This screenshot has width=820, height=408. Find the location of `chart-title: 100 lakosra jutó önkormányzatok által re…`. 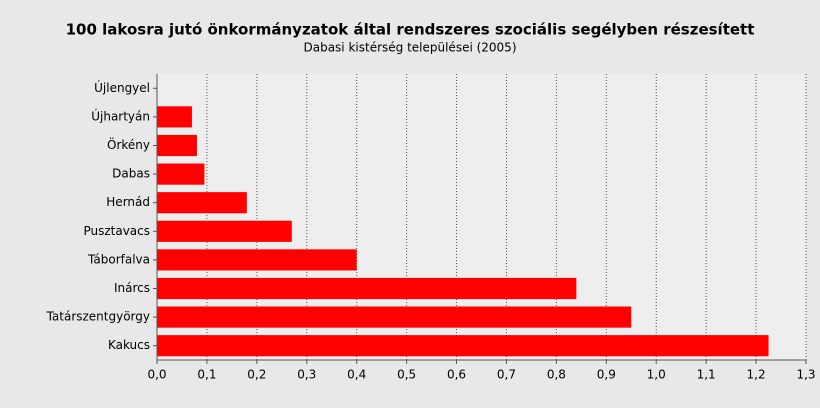

chart-title: 100 lakosra jutó önkormányzatok által re… is located at coordinates (410, 30).